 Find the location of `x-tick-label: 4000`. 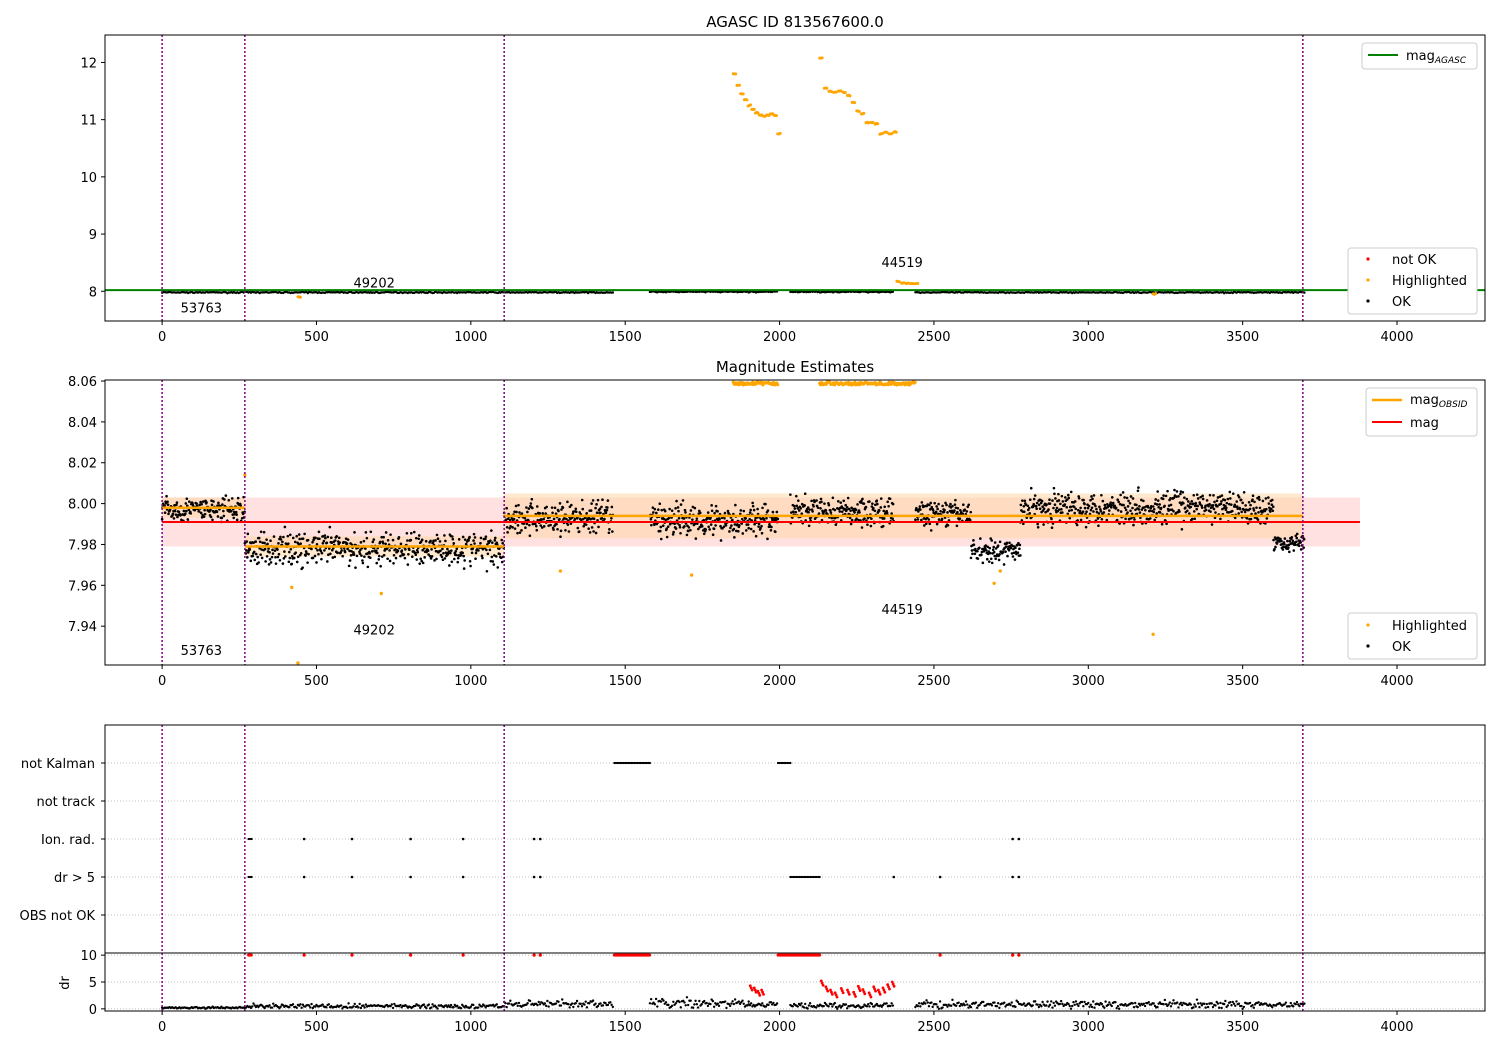

x-tick-label: 4000 is located at coordinates (1396, 681).